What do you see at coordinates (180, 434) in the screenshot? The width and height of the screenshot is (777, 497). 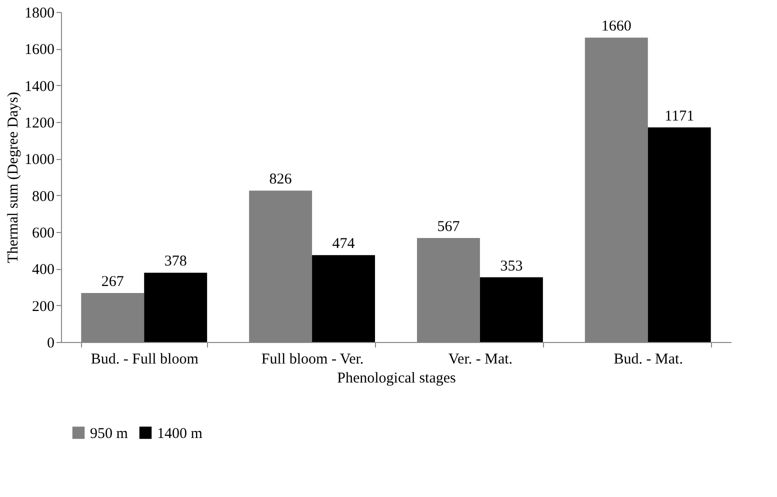 I see `legend-label: 1400 m` at bounding box center [180, 434].